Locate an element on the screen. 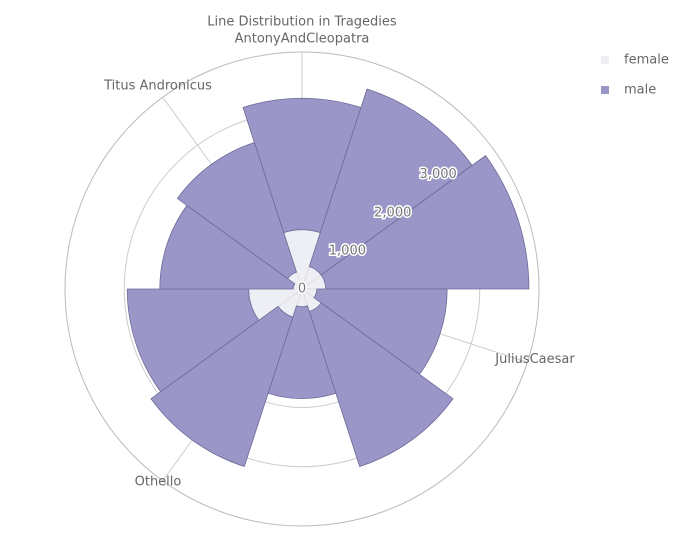 The image size is (698, 536). radius-tick-label: 1,000 is located at coordinates (347, 250).